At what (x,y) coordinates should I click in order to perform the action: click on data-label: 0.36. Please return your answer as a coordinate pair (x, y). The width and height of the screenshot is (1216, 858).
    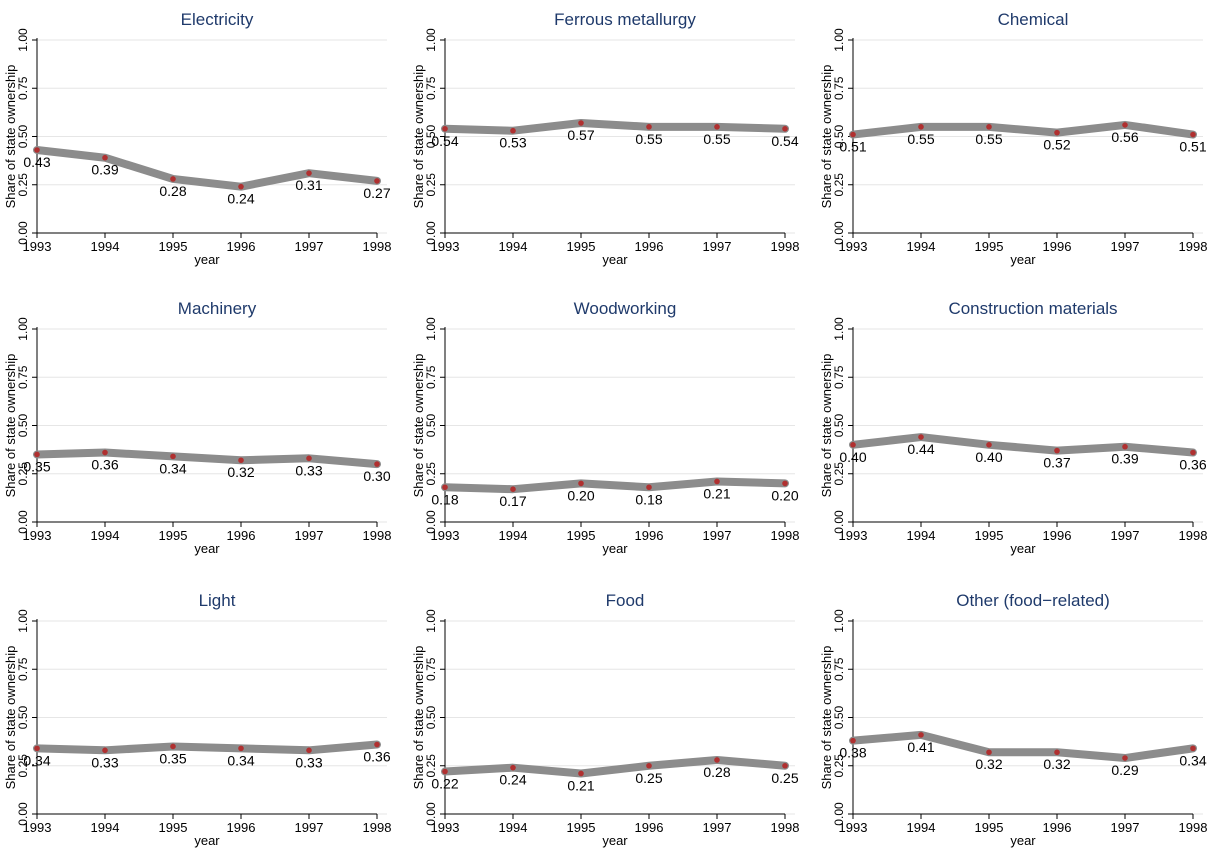
    Looking at the image, I should click on (376, 757).